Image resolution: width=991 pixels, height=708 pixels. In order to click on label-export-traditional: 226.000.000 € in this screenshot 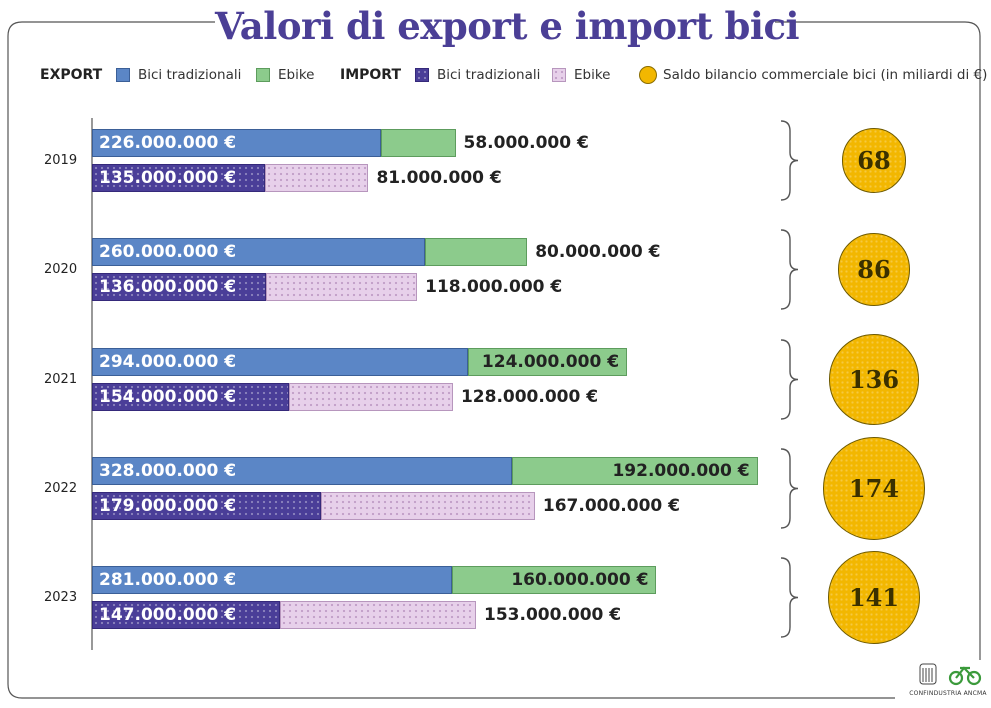, I will do `click(168, 143)`.